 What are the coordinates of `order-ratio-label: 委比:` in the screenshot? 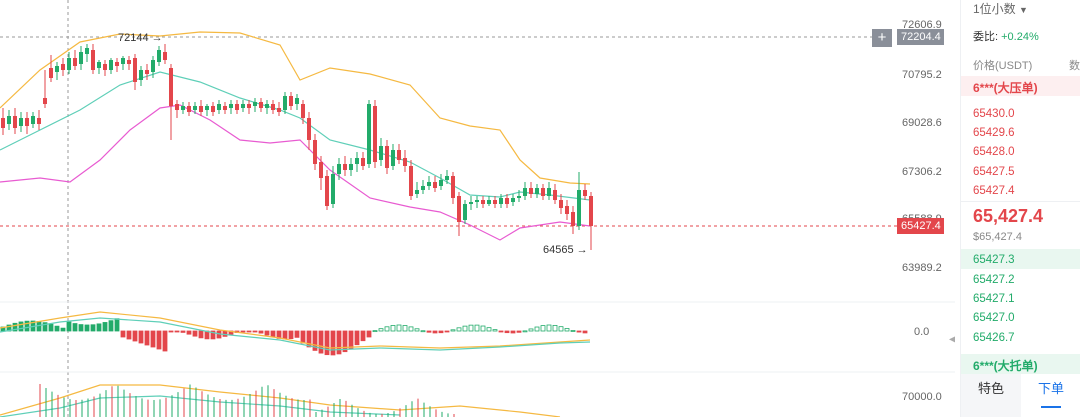 It's located at (986, 37).